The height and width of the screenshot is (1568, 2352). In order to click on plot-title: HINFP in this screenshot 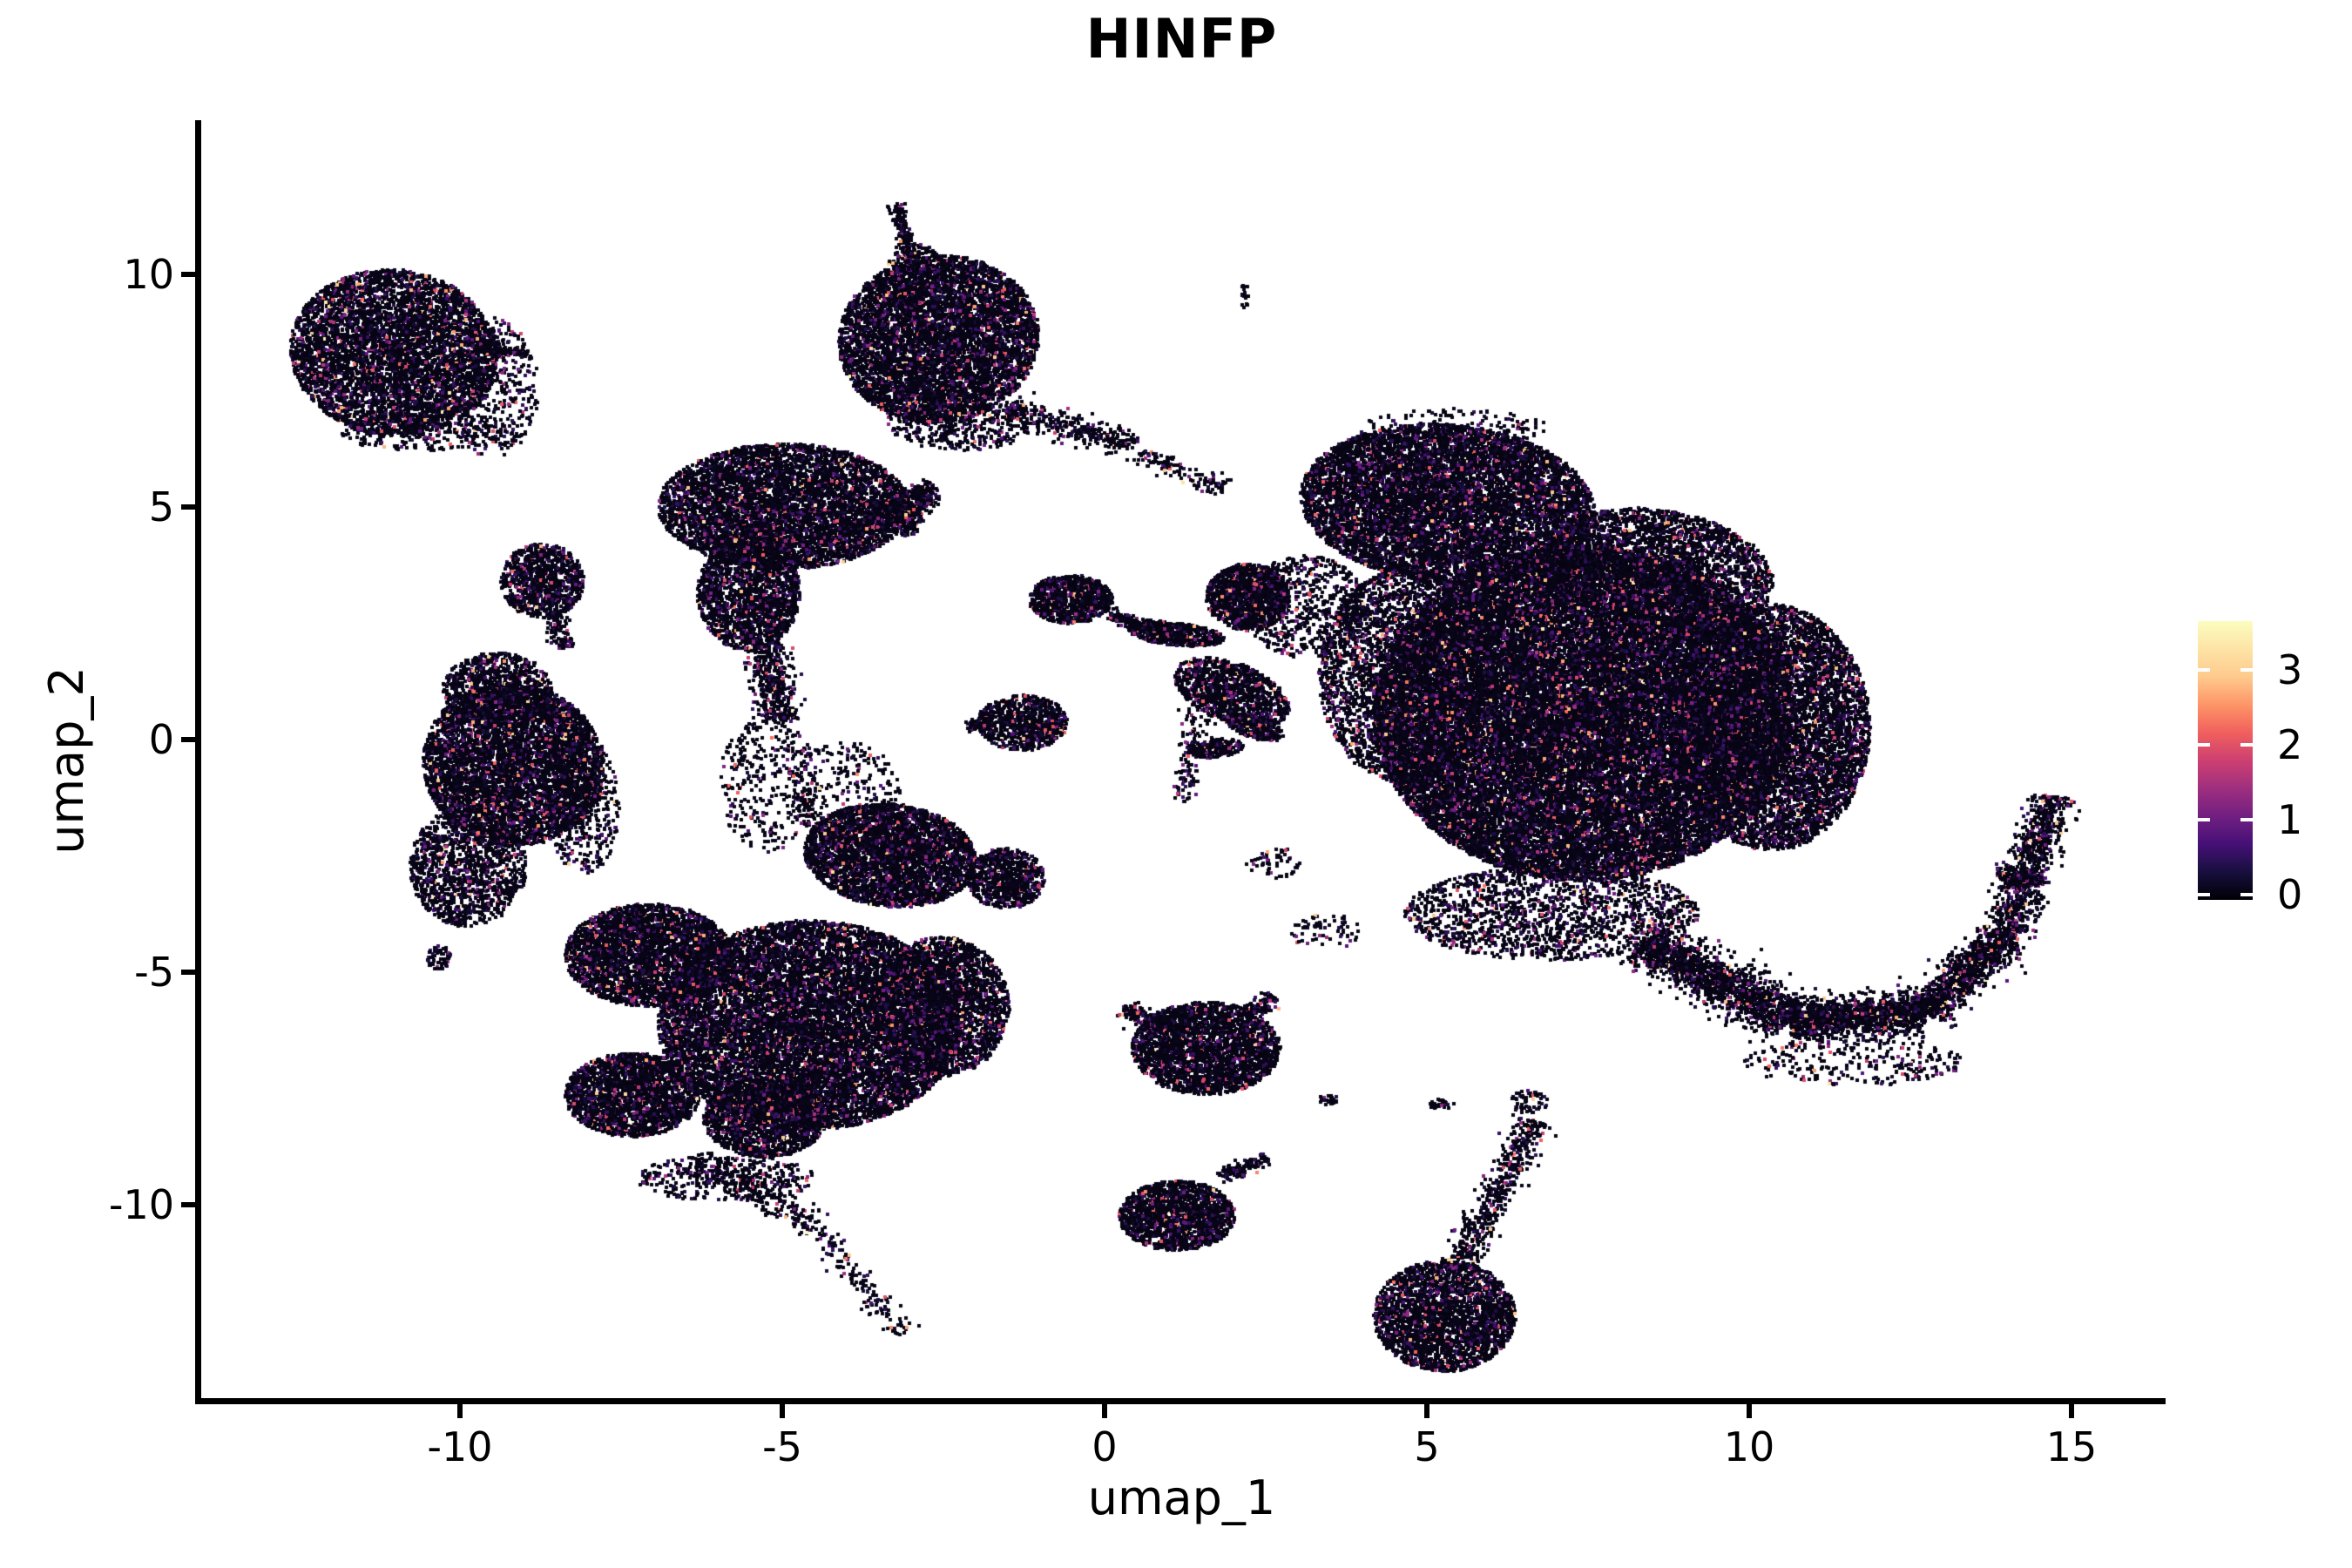, I will do `click(1182, 39)`.